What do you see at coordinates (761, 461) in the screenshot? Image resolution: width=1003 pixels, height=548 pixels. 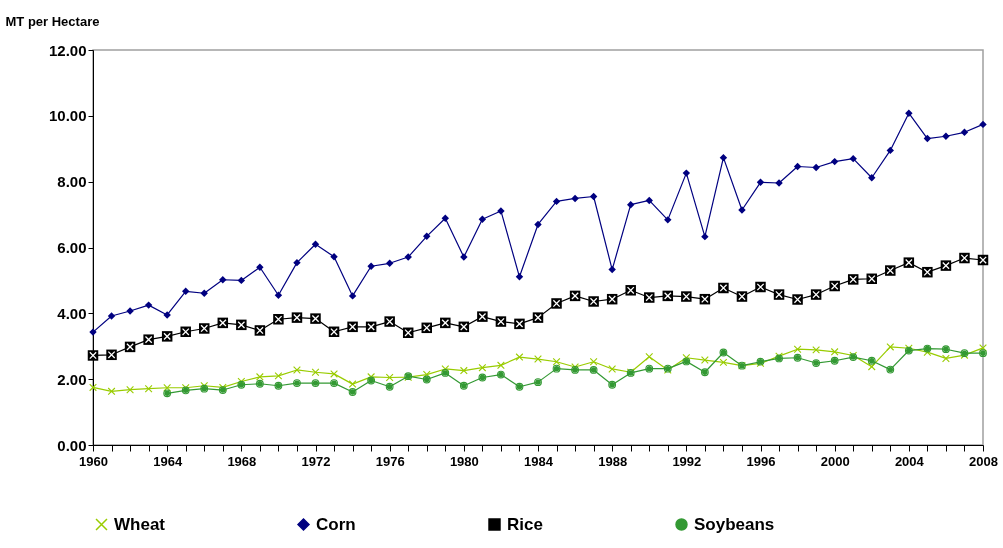 I see `x-tick-label: 1996` at bounding box center [761, 461].